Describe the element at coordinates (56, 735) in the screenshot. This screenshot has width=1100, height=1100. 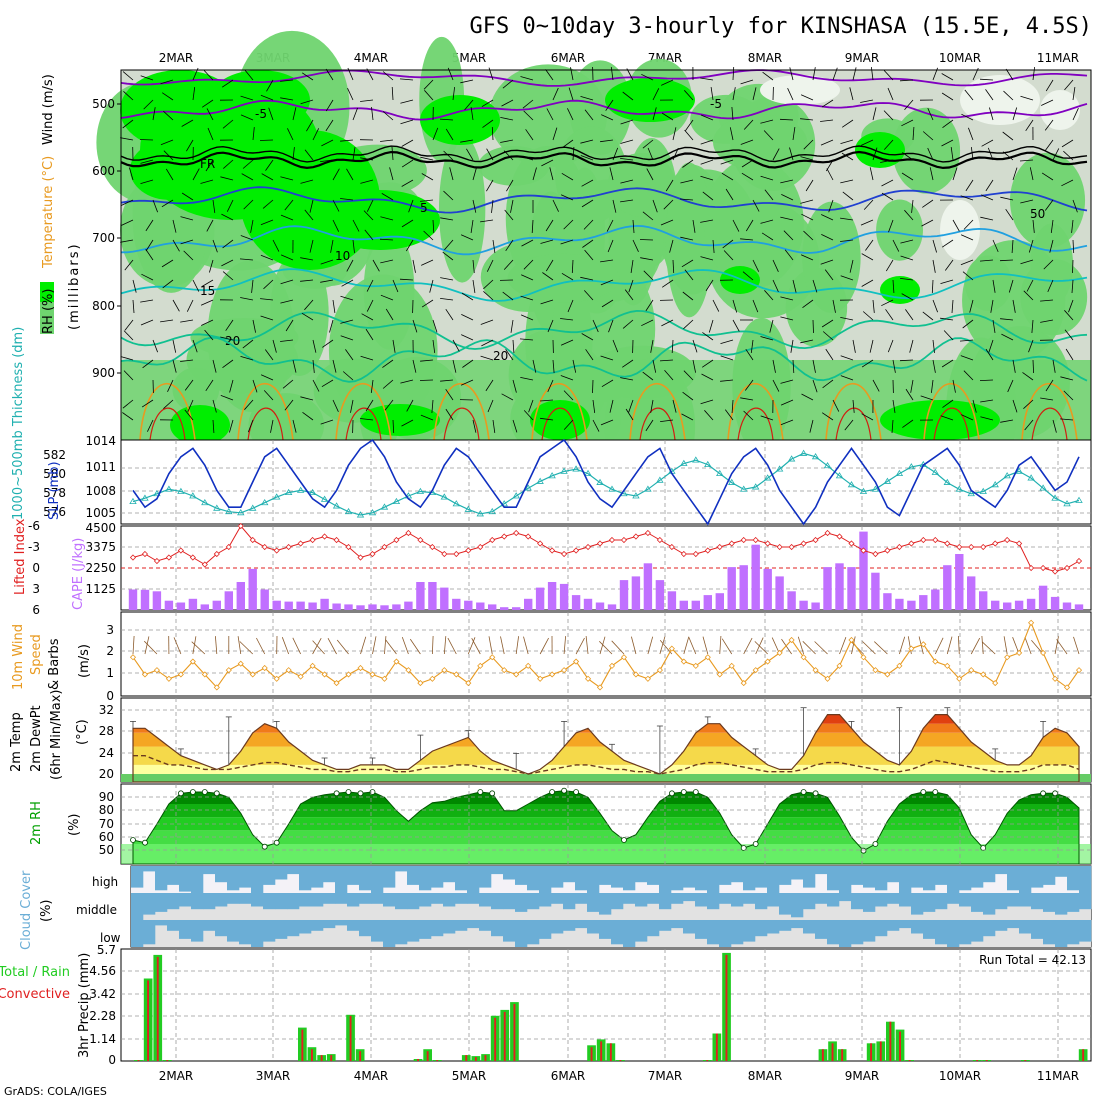
I see `ylabel-temp-c: (6hr Min/Max)` at that location.